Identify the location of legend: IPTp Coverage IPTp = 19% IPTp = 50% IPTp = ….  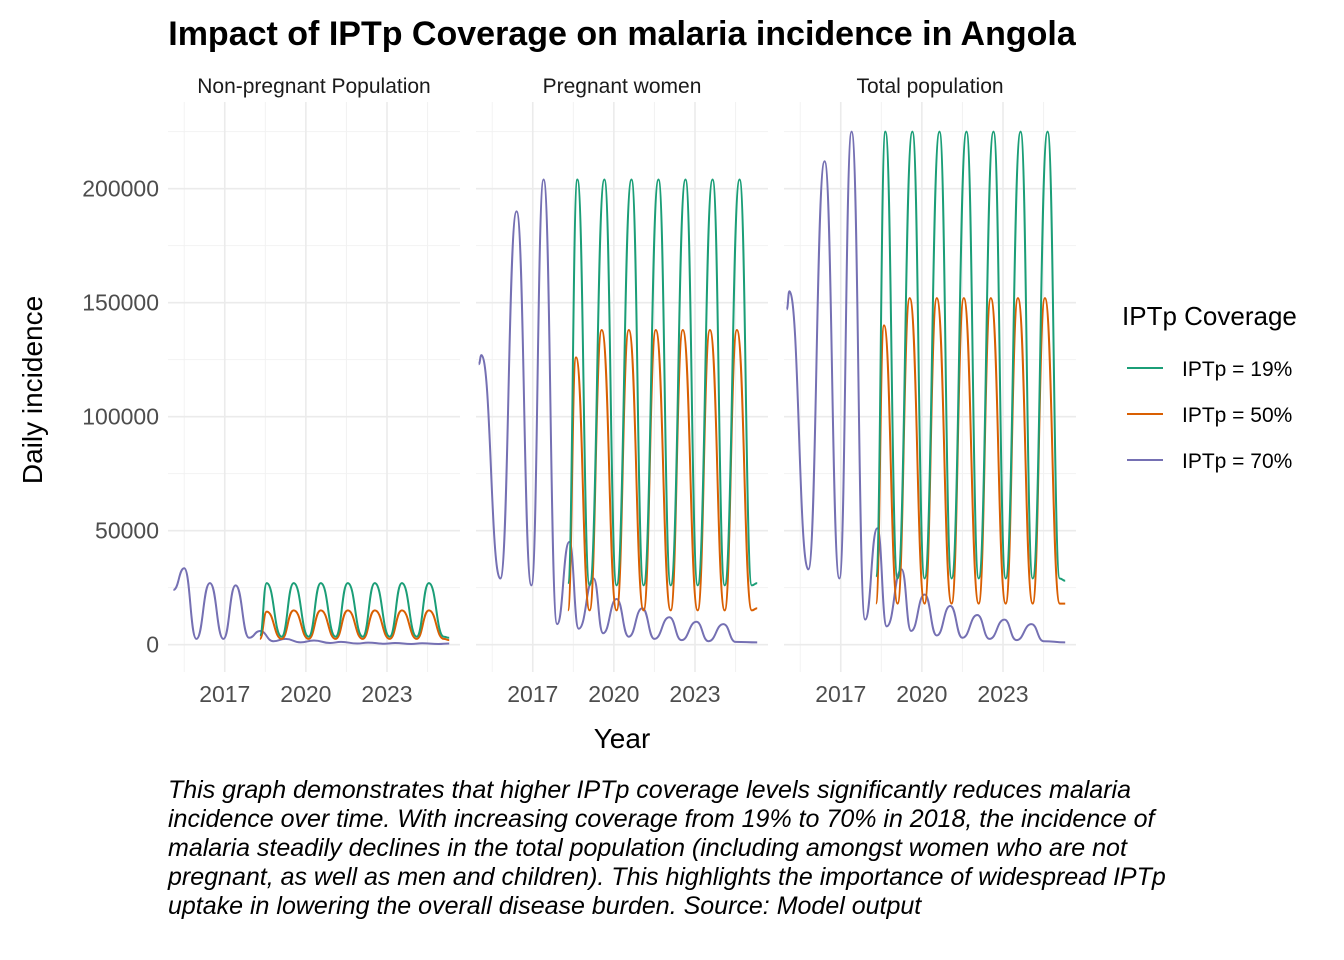
(1209, 387).